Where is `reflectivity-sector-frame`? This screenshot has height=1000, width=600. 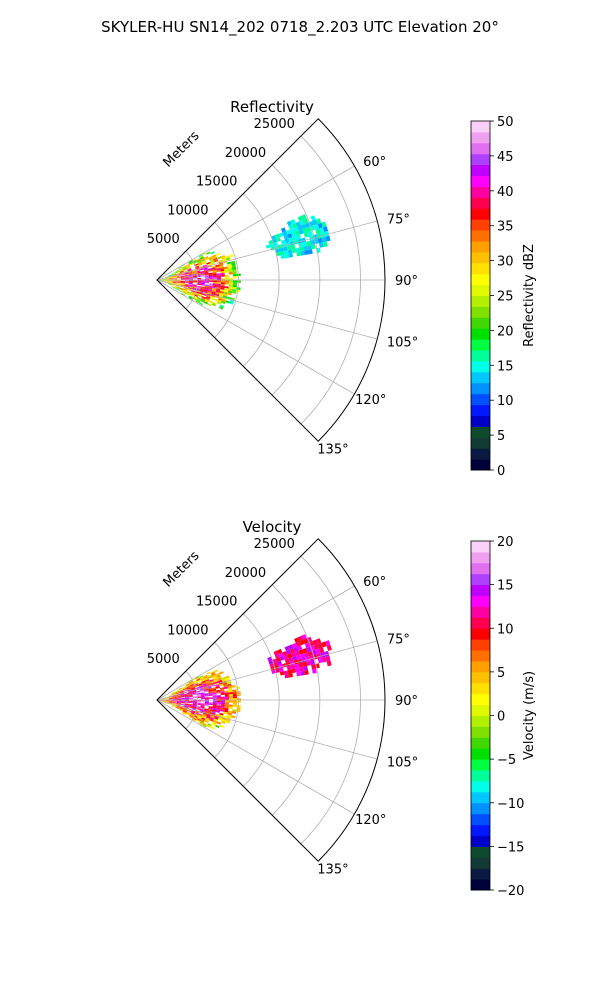
reflectivity-sector-frame is located at coordinates (271, 280).